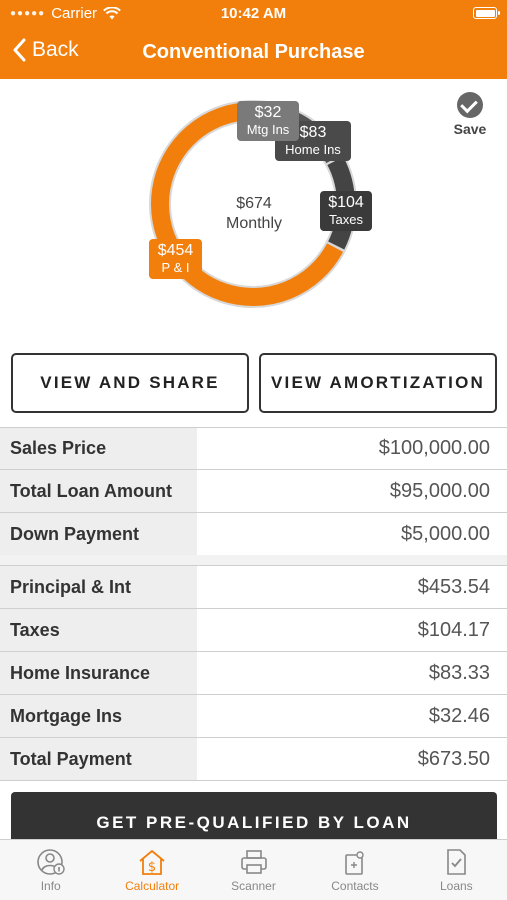  I want to click on table-row: Mortgage Ins $32.46, so click(253, 716).